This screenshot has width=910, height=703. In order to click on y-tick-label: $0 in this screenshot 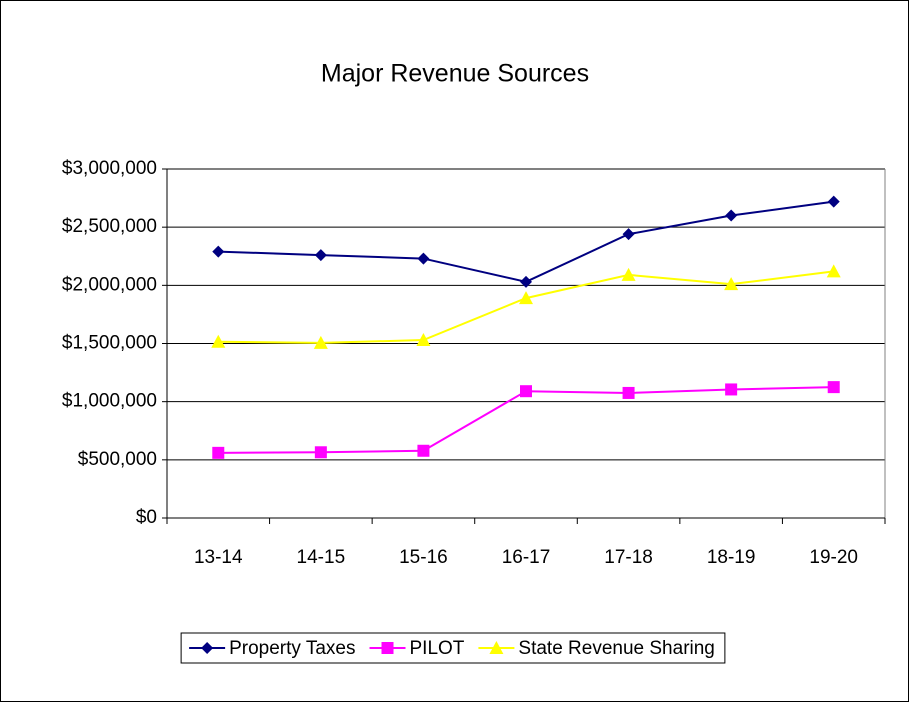, I will do `click(146, 517)`.